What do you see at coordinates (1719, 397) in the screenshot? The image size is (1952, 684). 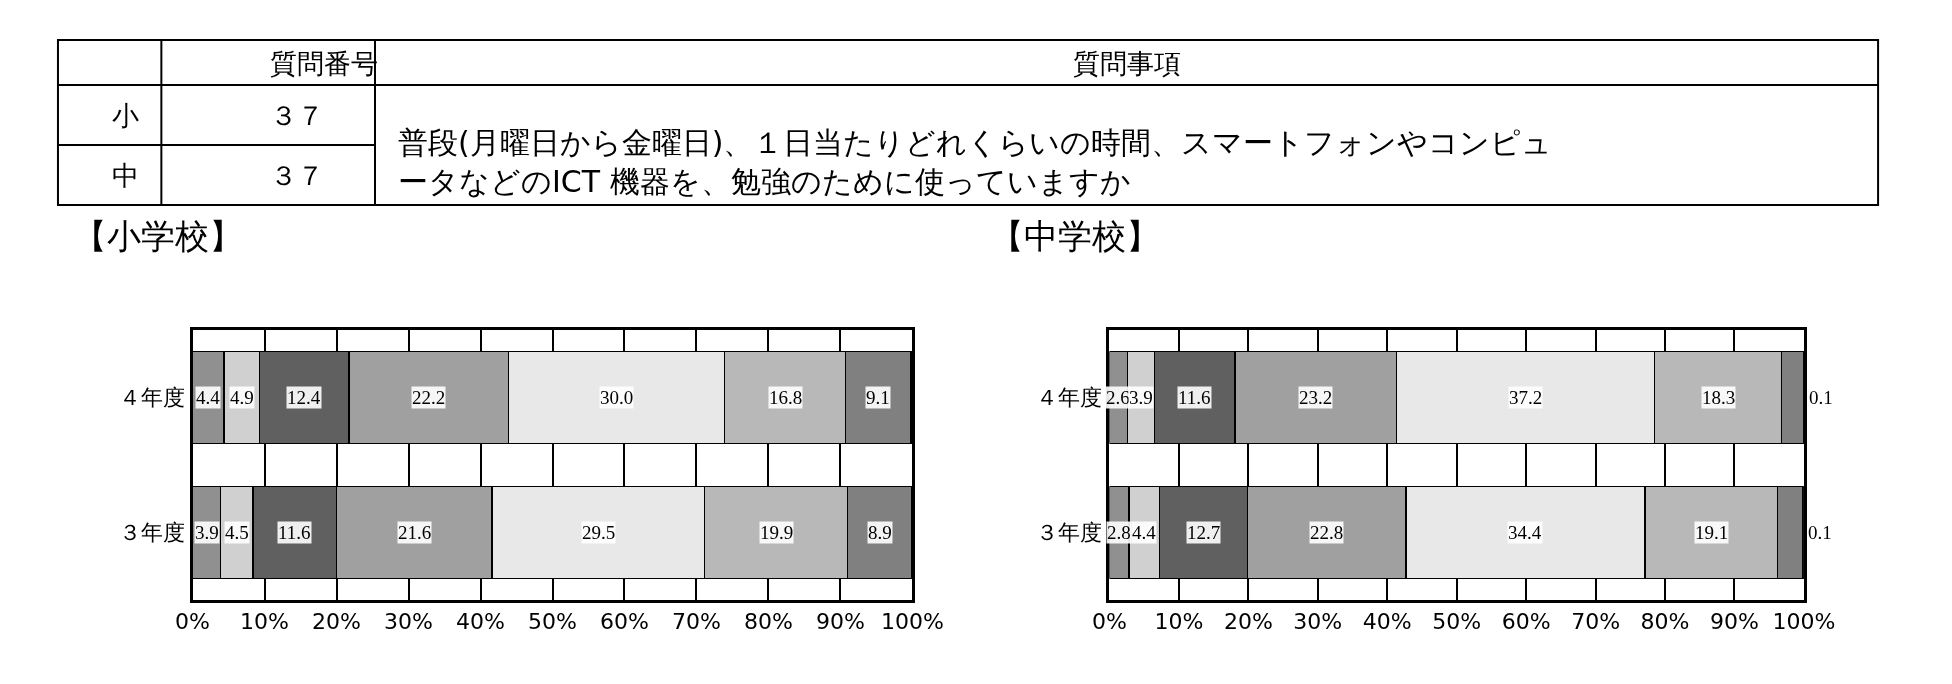 I see `data-label: 18.3` at bounding box center [1719, 397].